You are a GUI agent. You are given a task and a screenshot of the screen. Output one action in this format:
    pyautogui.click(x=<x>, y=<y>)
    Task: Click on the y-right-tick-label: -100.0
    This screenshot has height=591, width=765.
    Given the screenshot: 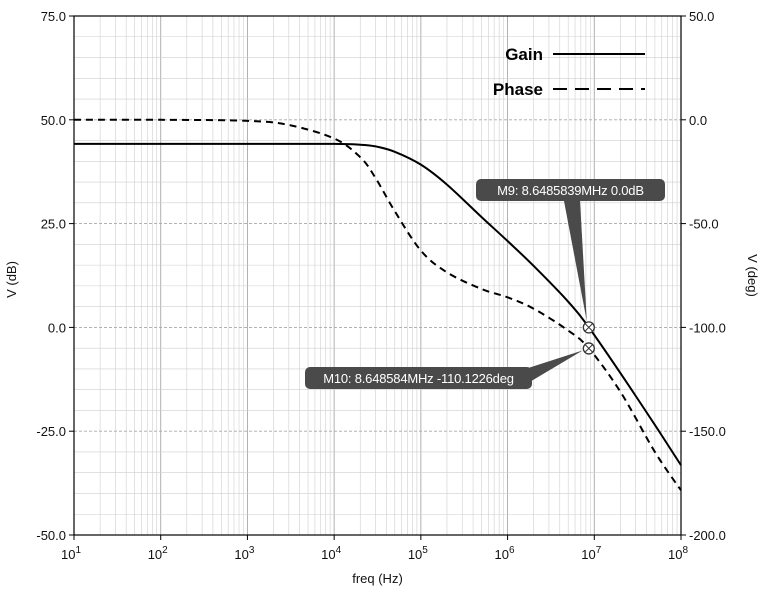 What is the action you would take?
    pyautogui.click(x=707, y=327)
    